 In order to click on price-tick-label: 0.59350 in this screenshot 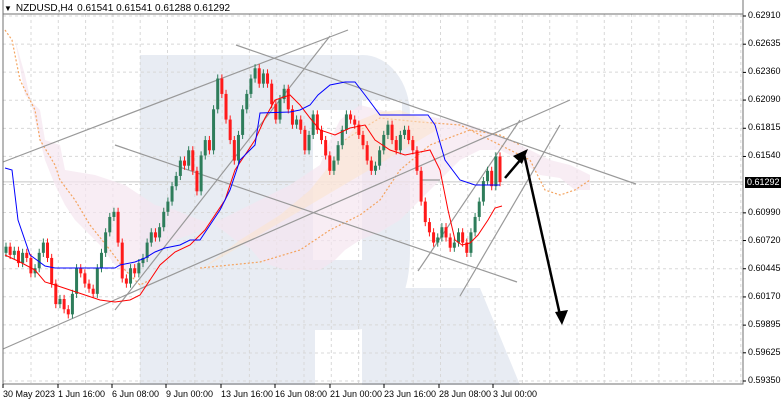, I will do `click(764, 380)`.